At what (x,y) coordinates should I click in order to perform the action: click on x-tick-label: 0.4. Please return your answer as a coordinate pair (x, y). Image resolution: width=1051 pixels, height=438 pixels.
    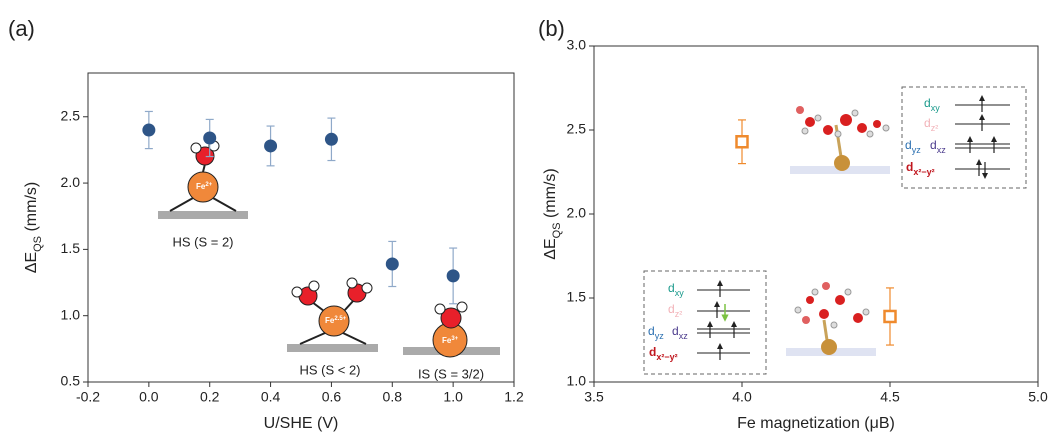
    Looking at the image, I should click on (271, 397).